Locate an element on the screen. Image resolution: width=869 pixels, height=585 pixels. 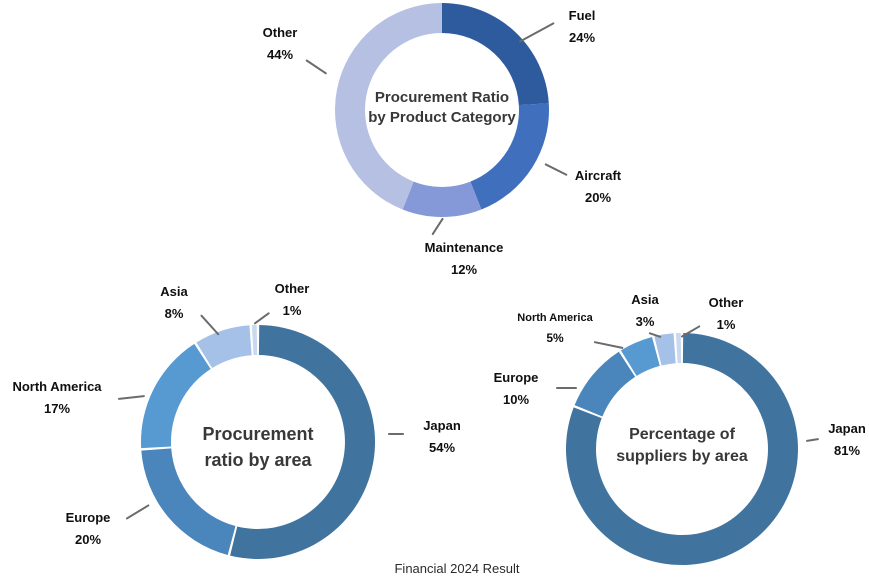
chart-title-product-category: Procurement Ratio by Product Category is located at coordinates (442, 108).